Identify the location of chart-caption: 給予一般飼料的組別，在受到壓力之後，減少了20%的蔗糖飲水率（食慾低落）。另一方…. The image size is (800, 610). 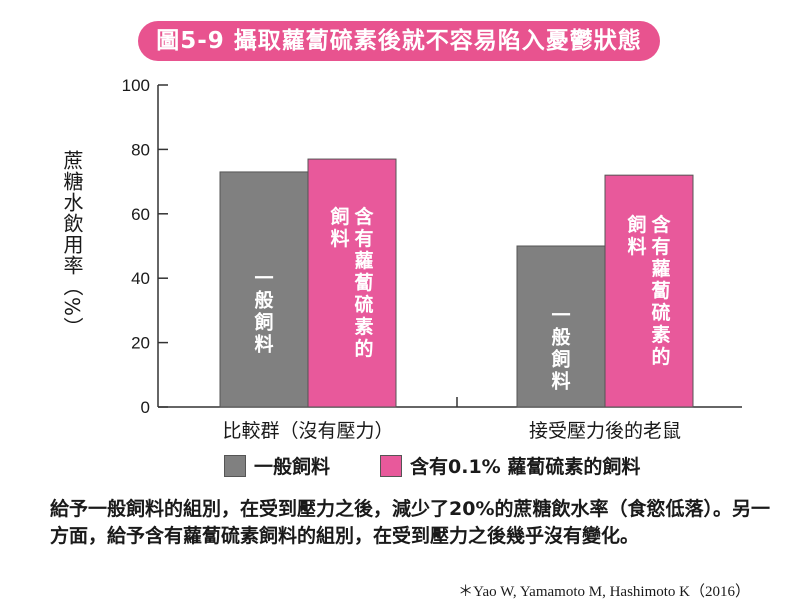
(410, 522).